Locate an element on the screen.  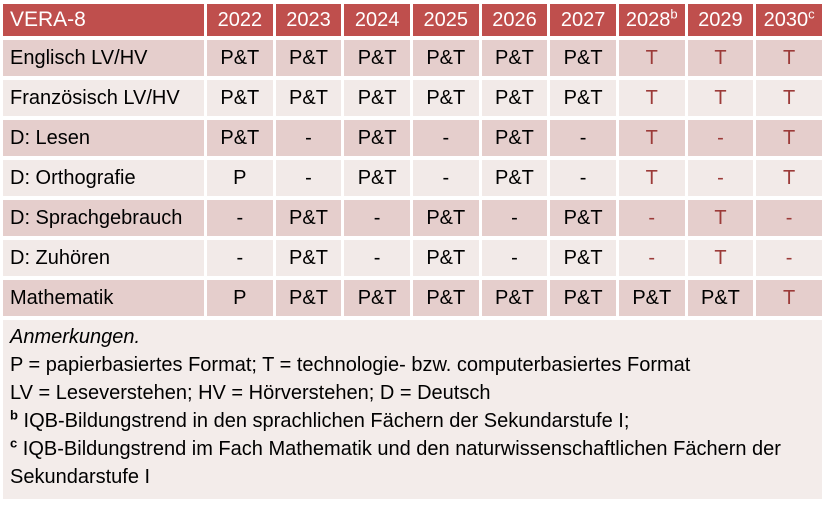
year-label: 2028 is located at coordinates (648, 19).